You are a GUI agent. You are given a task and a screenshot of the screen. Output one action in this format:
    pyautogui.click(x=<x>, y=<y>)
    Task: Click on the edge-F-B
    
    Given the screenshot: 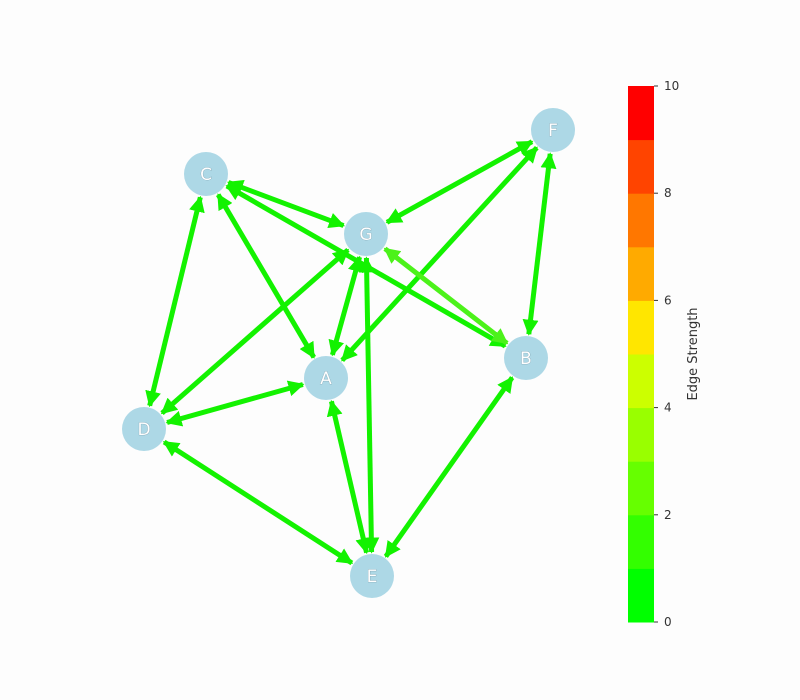 What is the action you would take?
    pyautogui.click(x=539, y=244)
    